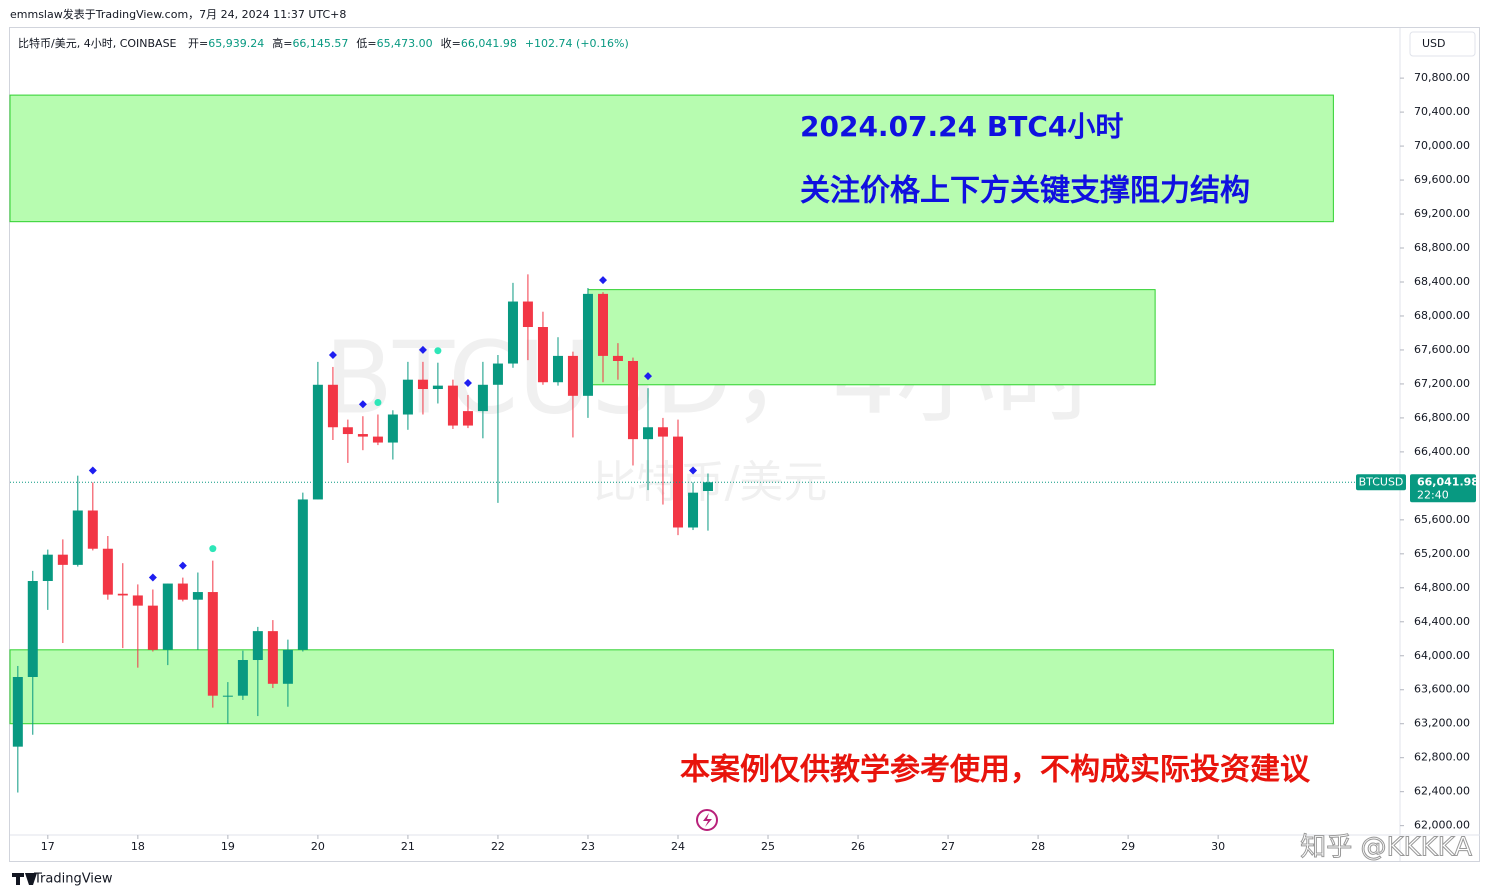  What do you see at coordinates (1442, 111) in the screenshot?
I see `y-tick-label: 70,400.00` at bounding box center [1442, 111].